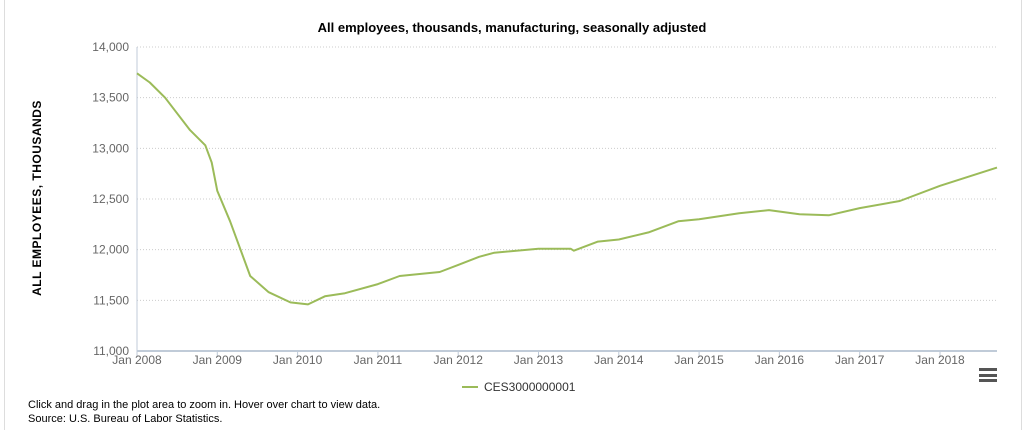 Image resolution: width=1024 pixels, height=430 pixels. I want to click on source-note: Source: U.S. Bureau of Labor Statistics., so click(125, 419).